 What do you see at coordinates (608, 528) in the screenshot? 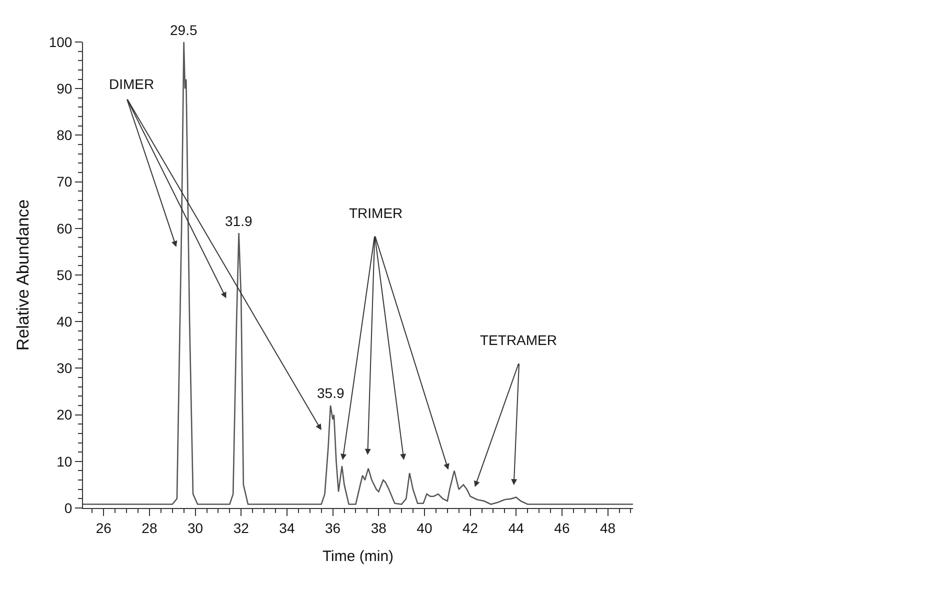
I see `x-tick-label: 48` at bounding box center [608, 528].